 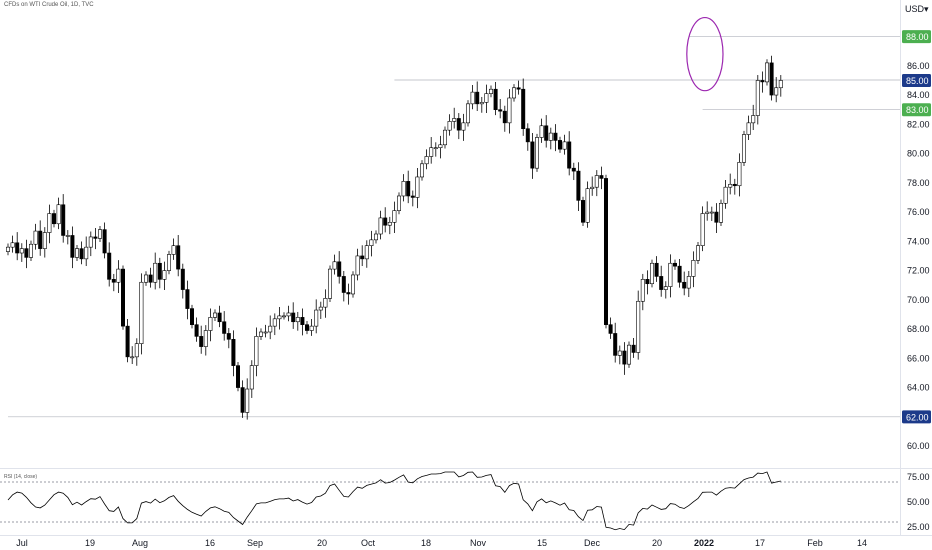 I want to click on time-tick-label: 19, so click(x=90, y=543).